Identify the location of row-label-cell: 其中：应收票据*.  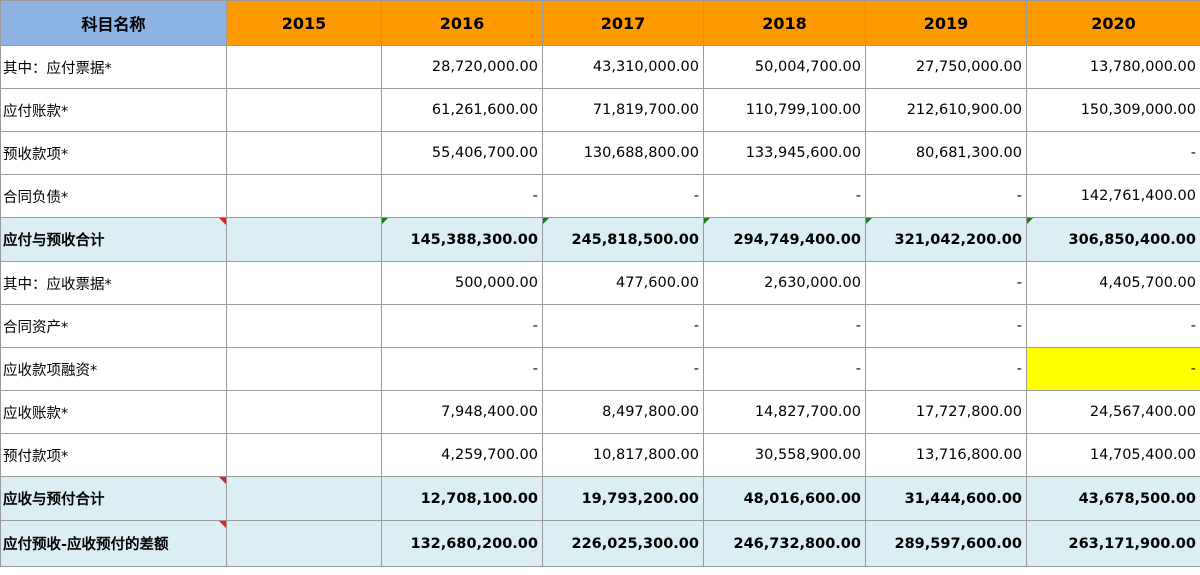
(113, 283).